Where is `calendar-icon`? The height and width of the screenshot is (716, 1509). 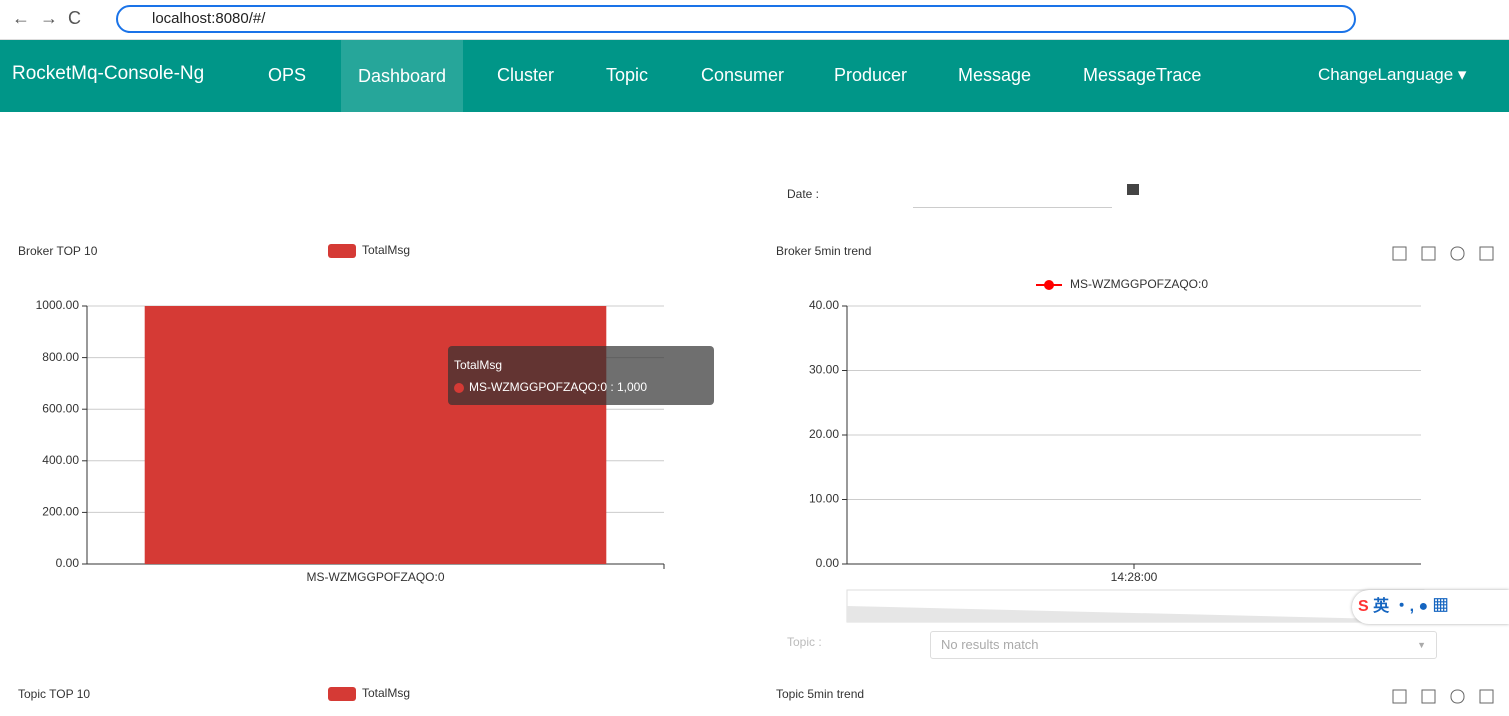 calendar-icon is located at coordinates (1133, 189).